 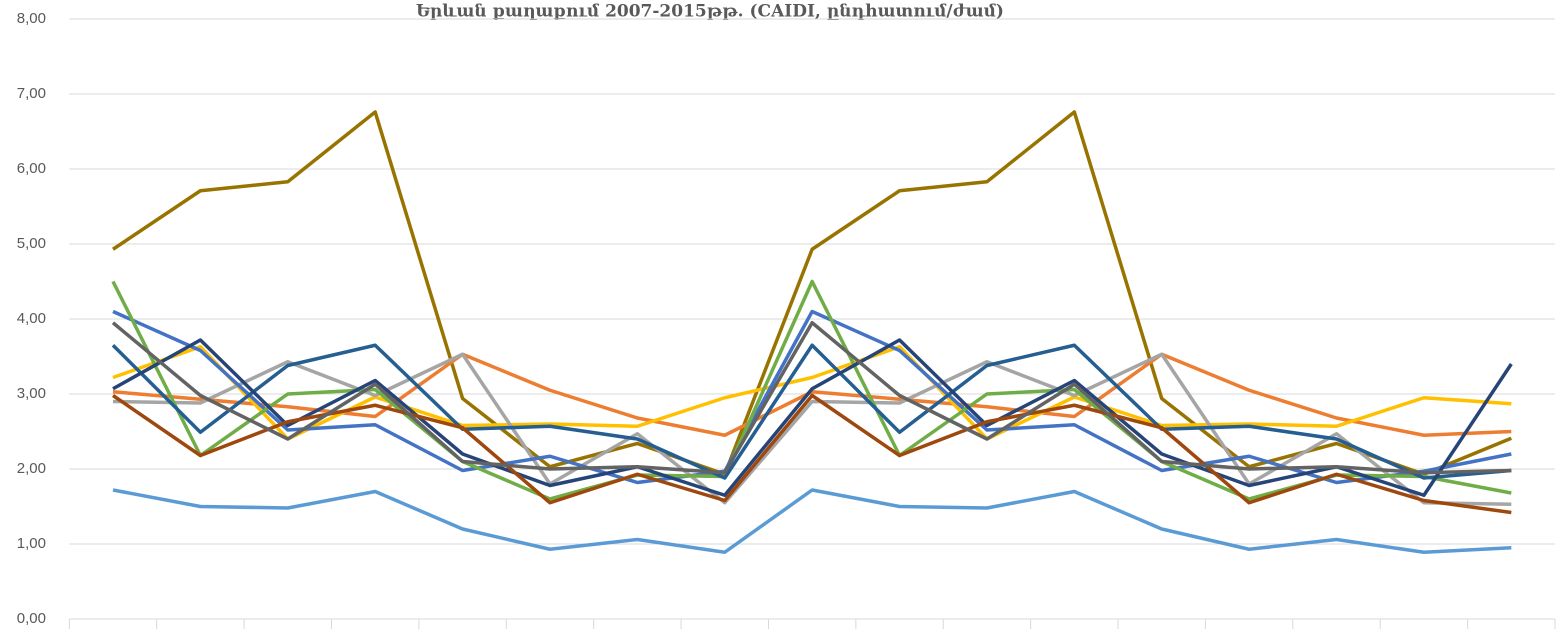 I want to click on y-tick-label: 3,00, so click(x=31, y=393).